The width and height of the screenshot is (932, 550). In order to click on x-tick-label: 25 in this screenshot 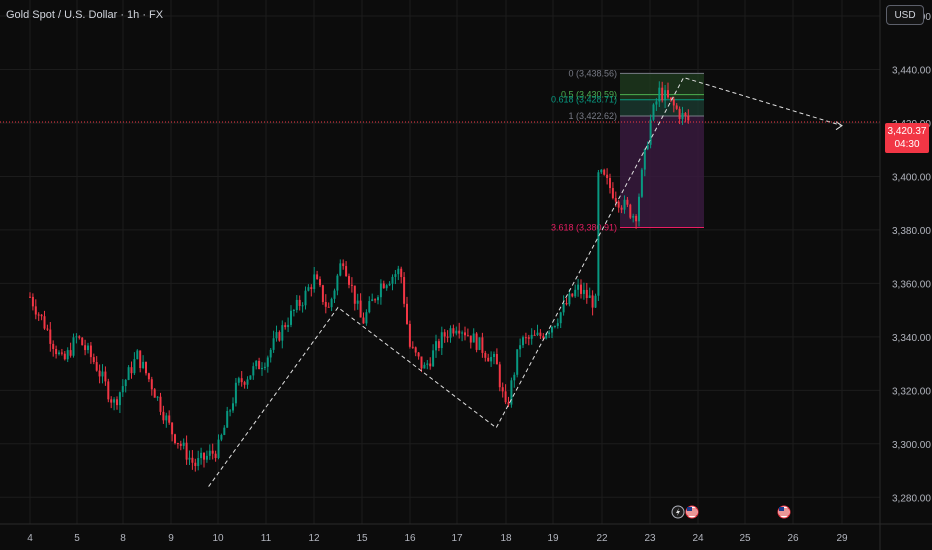, I will do `click(745, 538)`.